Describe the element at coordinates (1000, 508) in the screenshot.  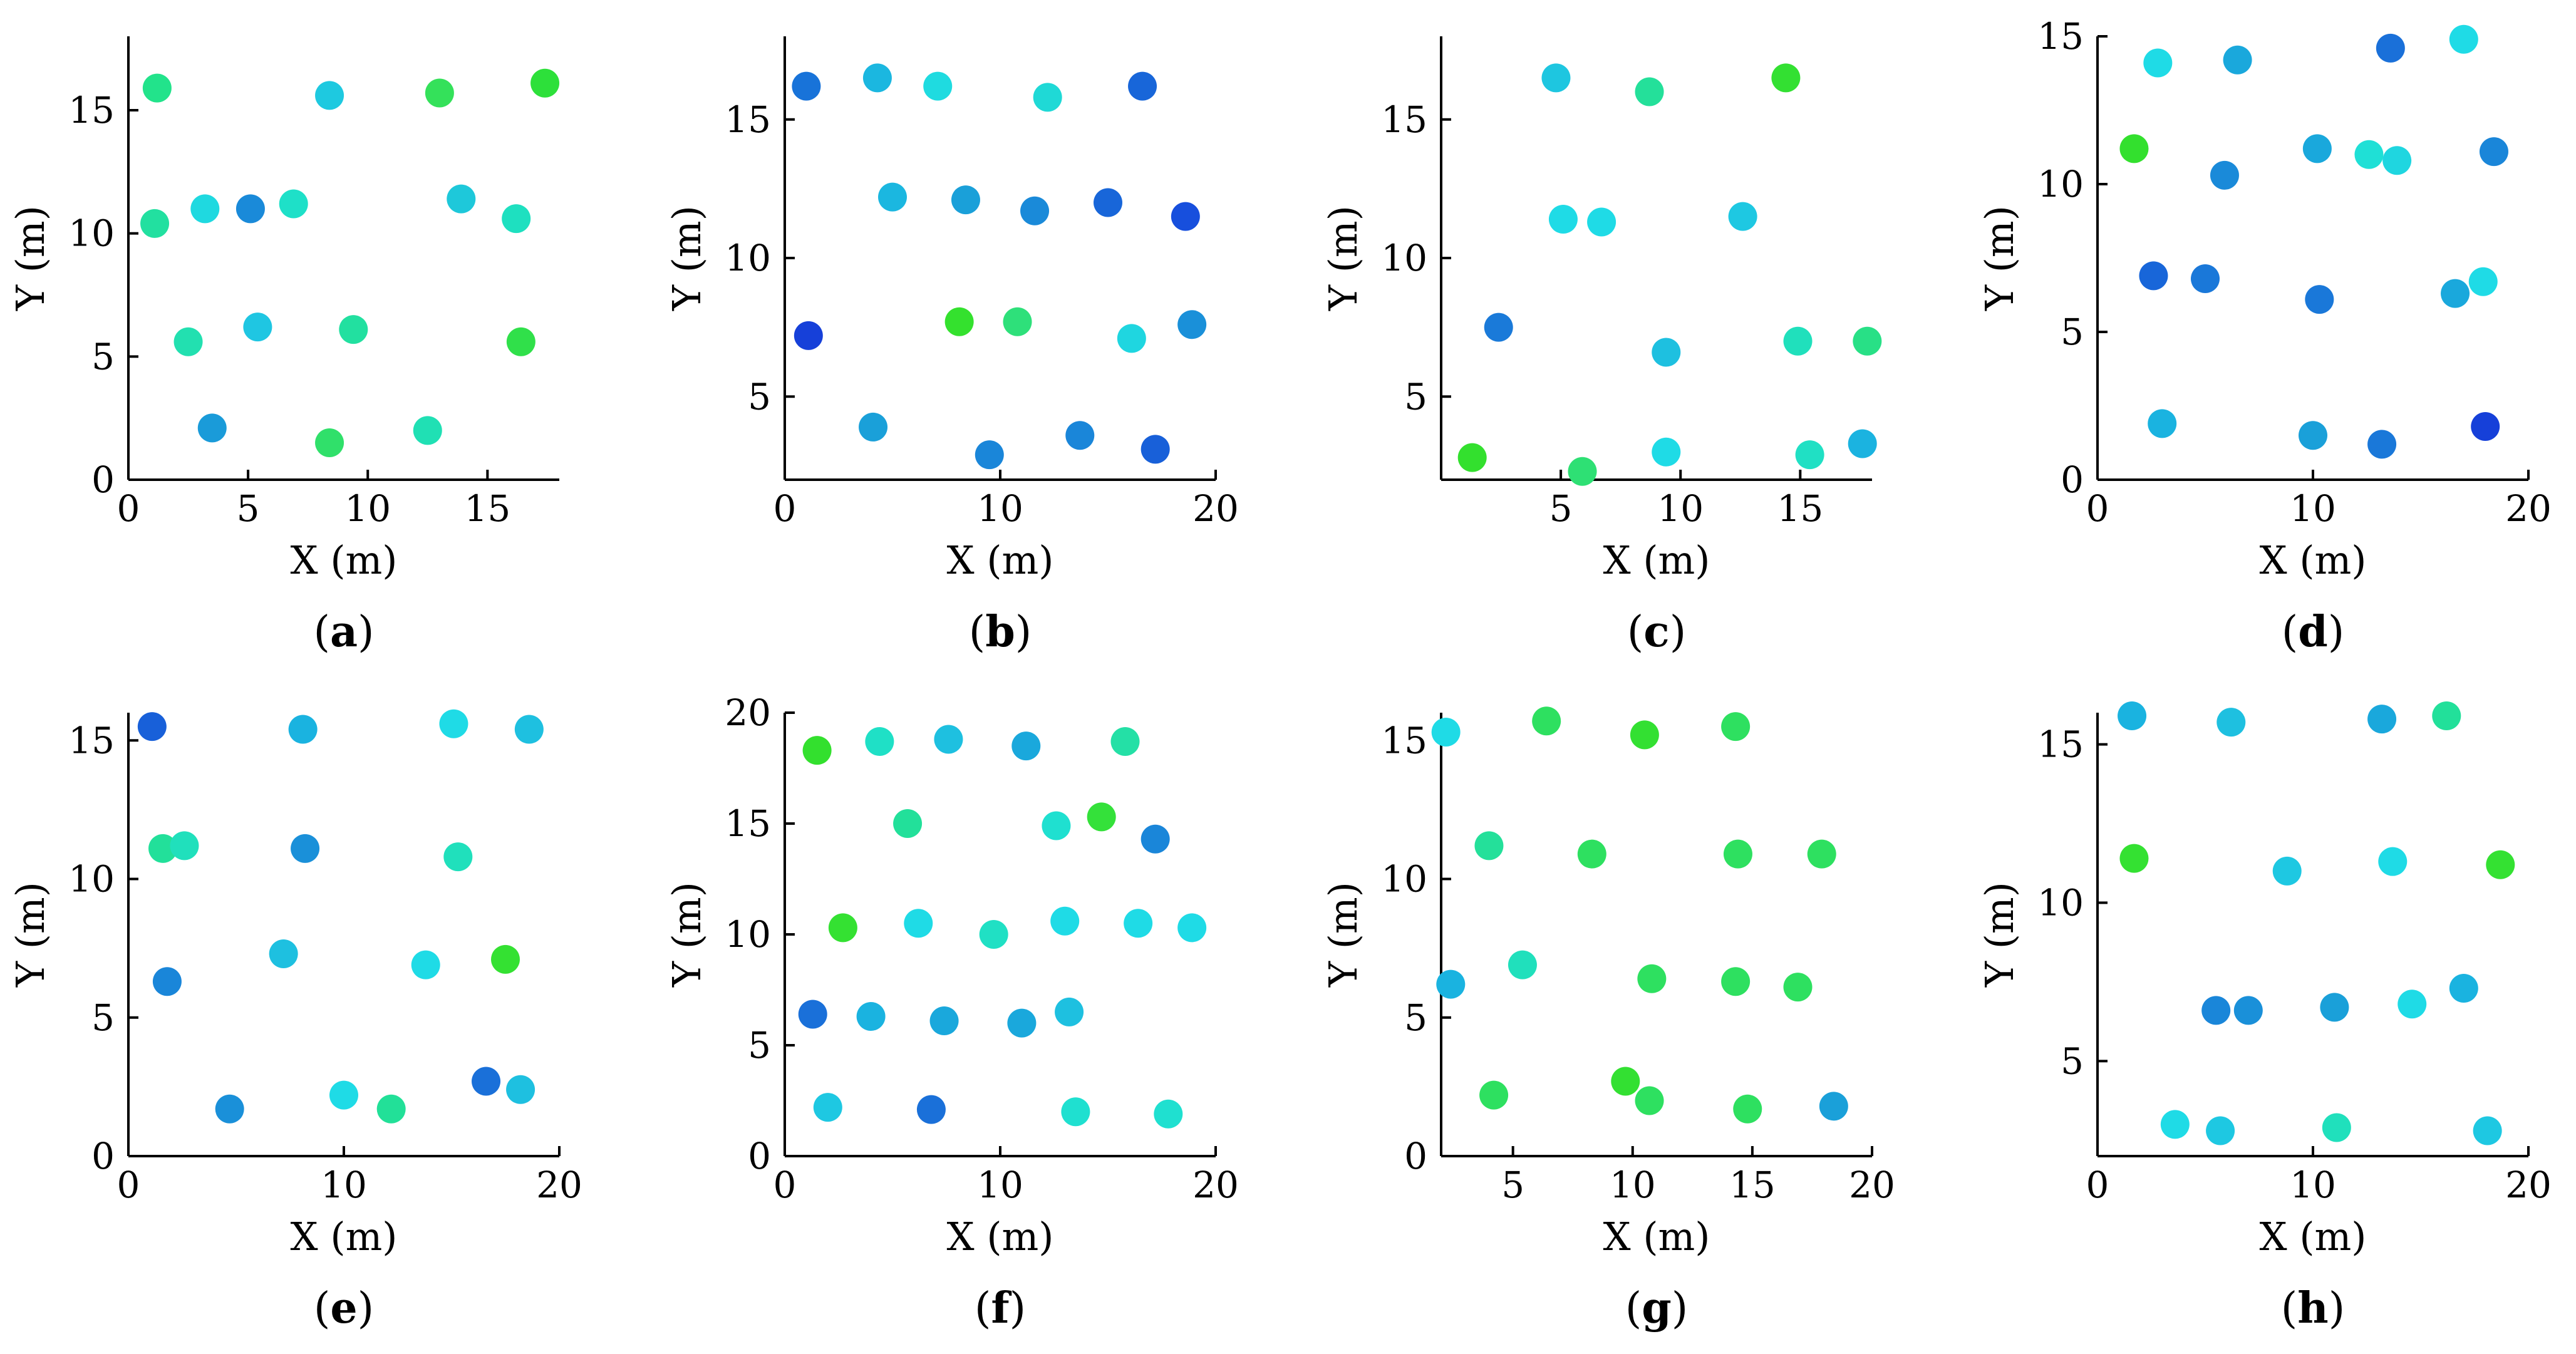
I see `x-tick-label-b: 10` at that location.